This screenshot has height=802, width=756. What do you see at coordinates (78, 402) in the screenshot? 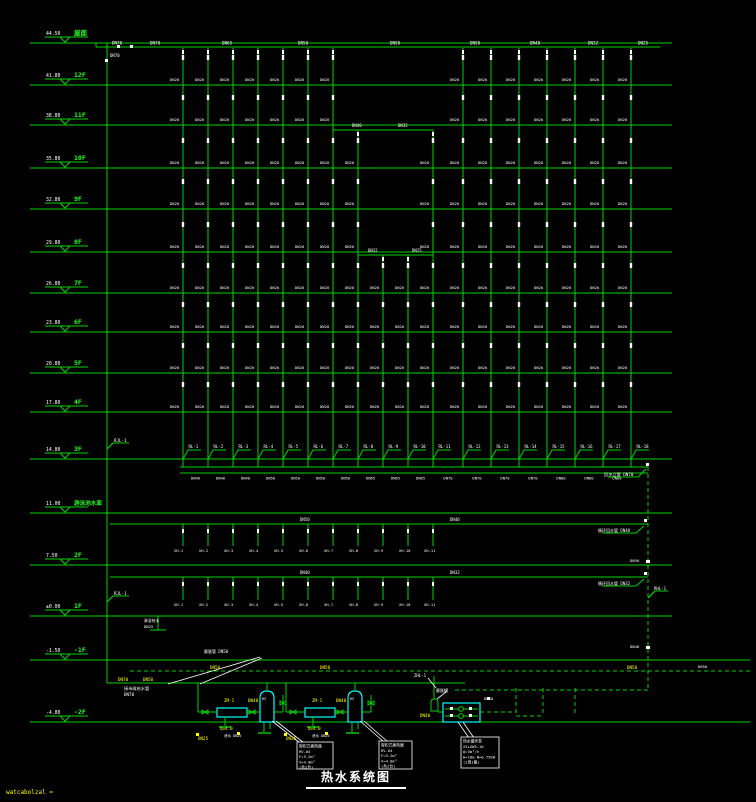
I see `floor-label: 4F` at bounding box center [78, 402].